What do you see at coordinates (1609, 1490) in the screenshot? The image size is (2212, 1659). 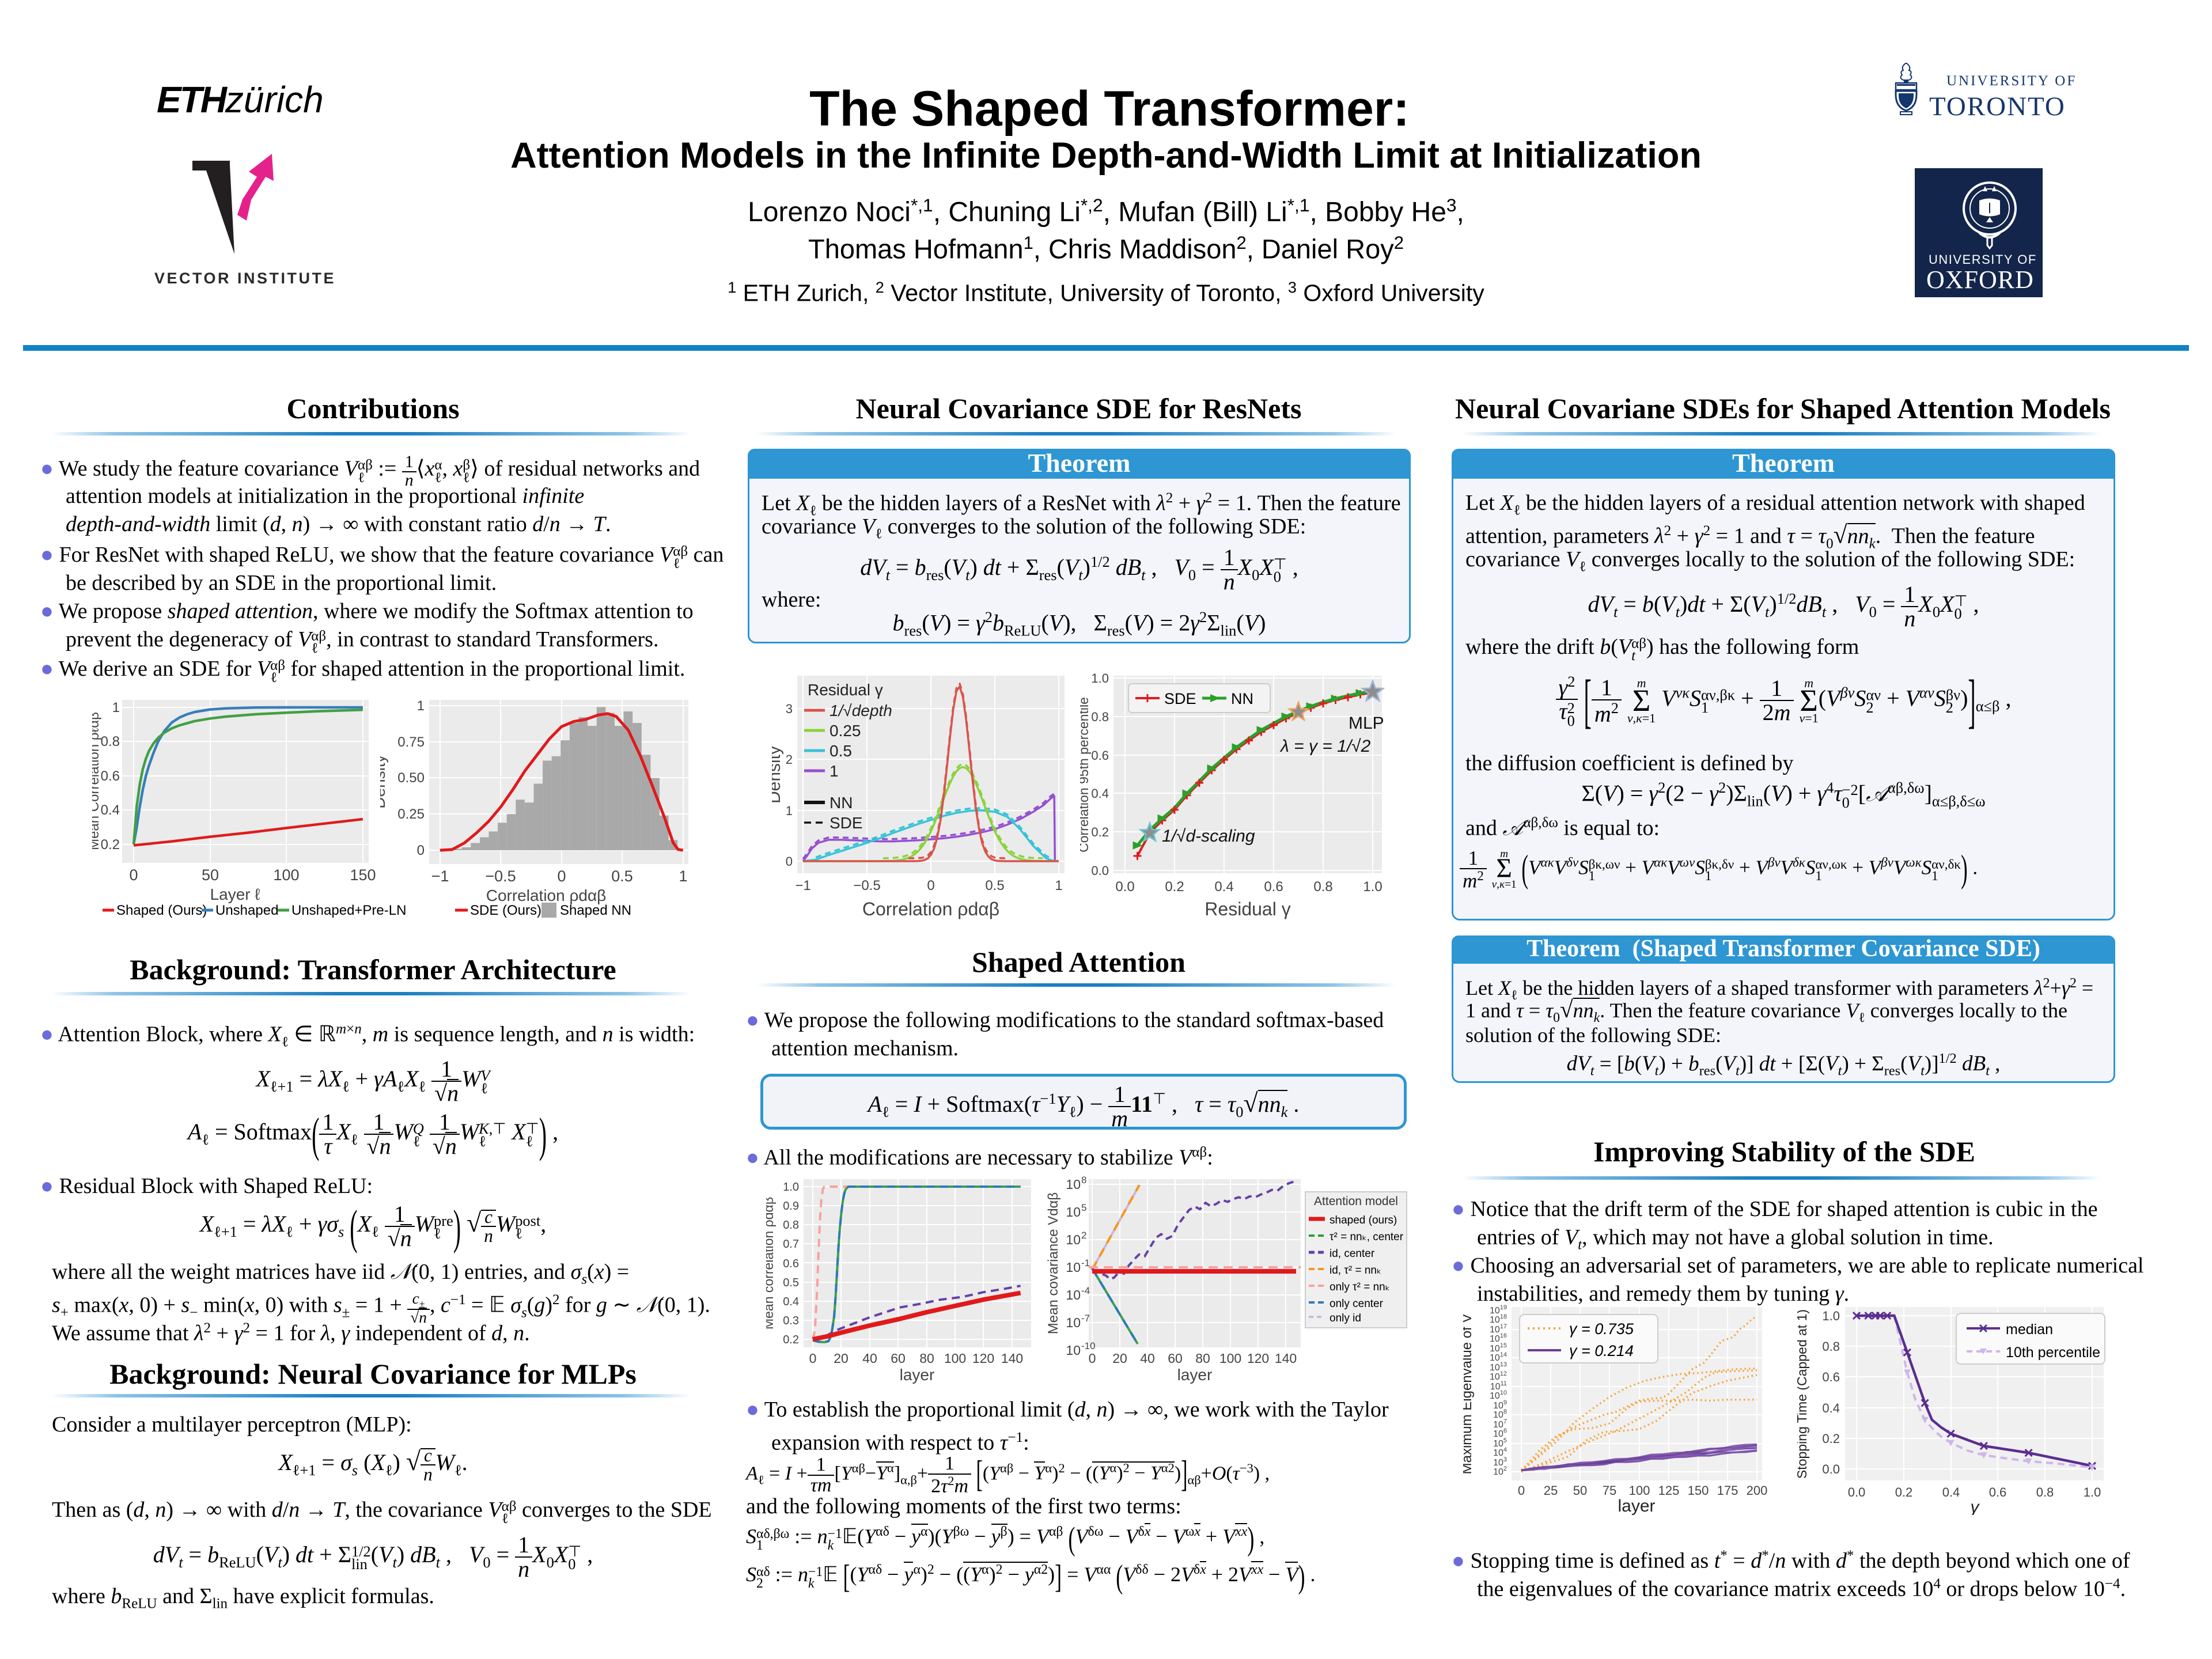 I see `svg-text: 75` at bounding box center [1609, 1490].